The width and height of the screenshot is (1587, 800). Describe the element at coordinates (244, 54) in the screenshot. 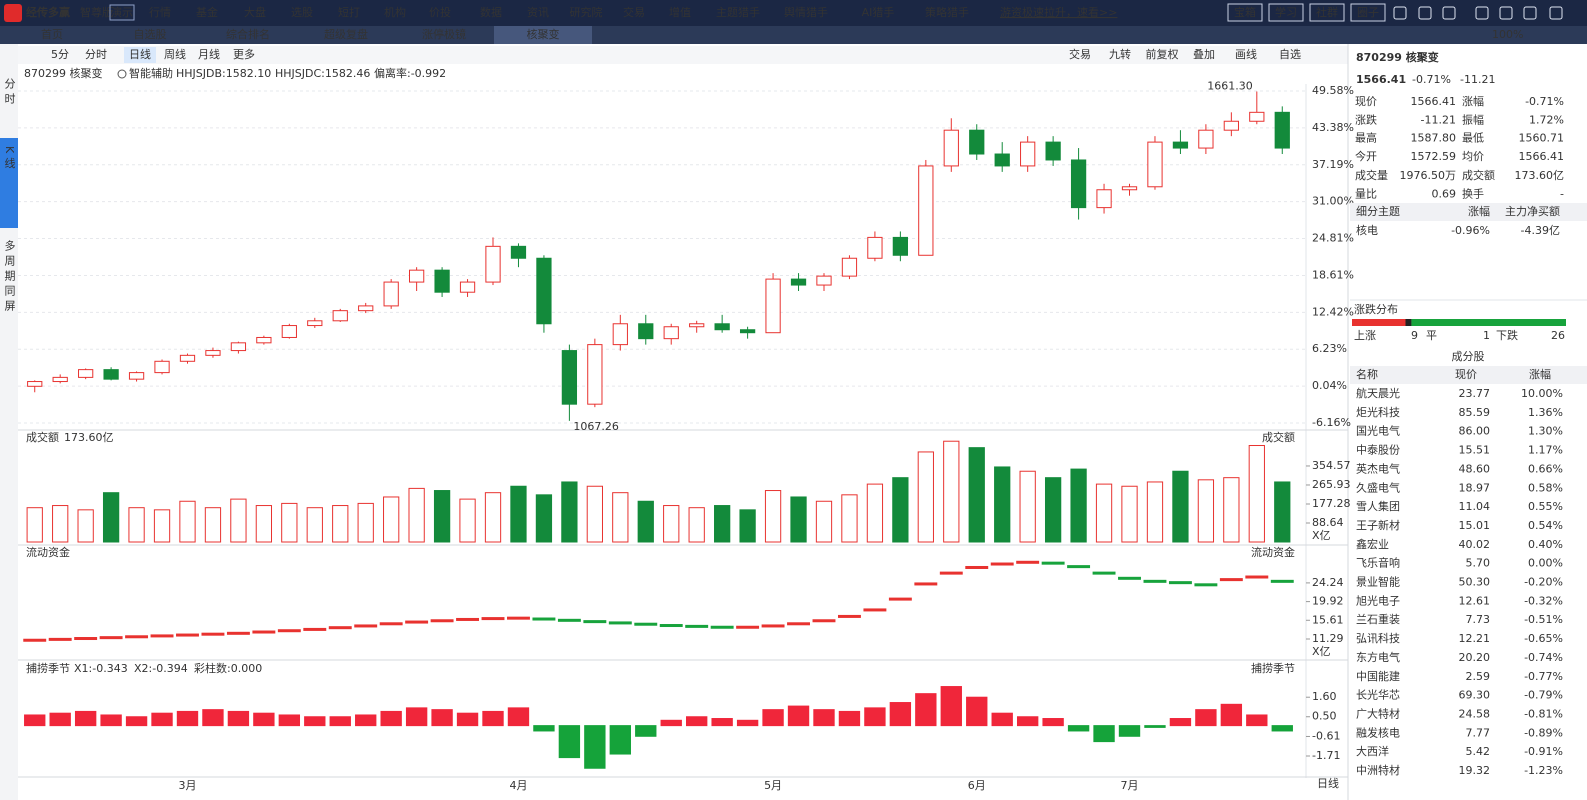

I see `toolbar-item: 更多` at that location.